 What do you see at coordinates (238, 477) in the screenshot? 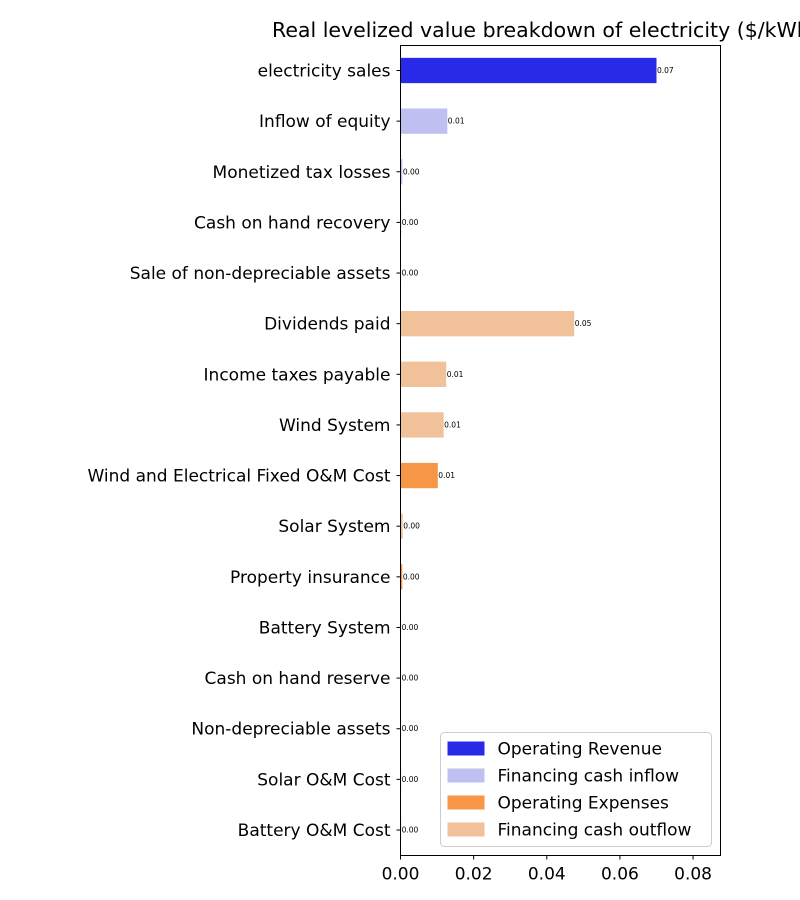
I see `y-tick-label: Wind and Electrical Fixed O&M Cost` at bounding box center [238, 477].